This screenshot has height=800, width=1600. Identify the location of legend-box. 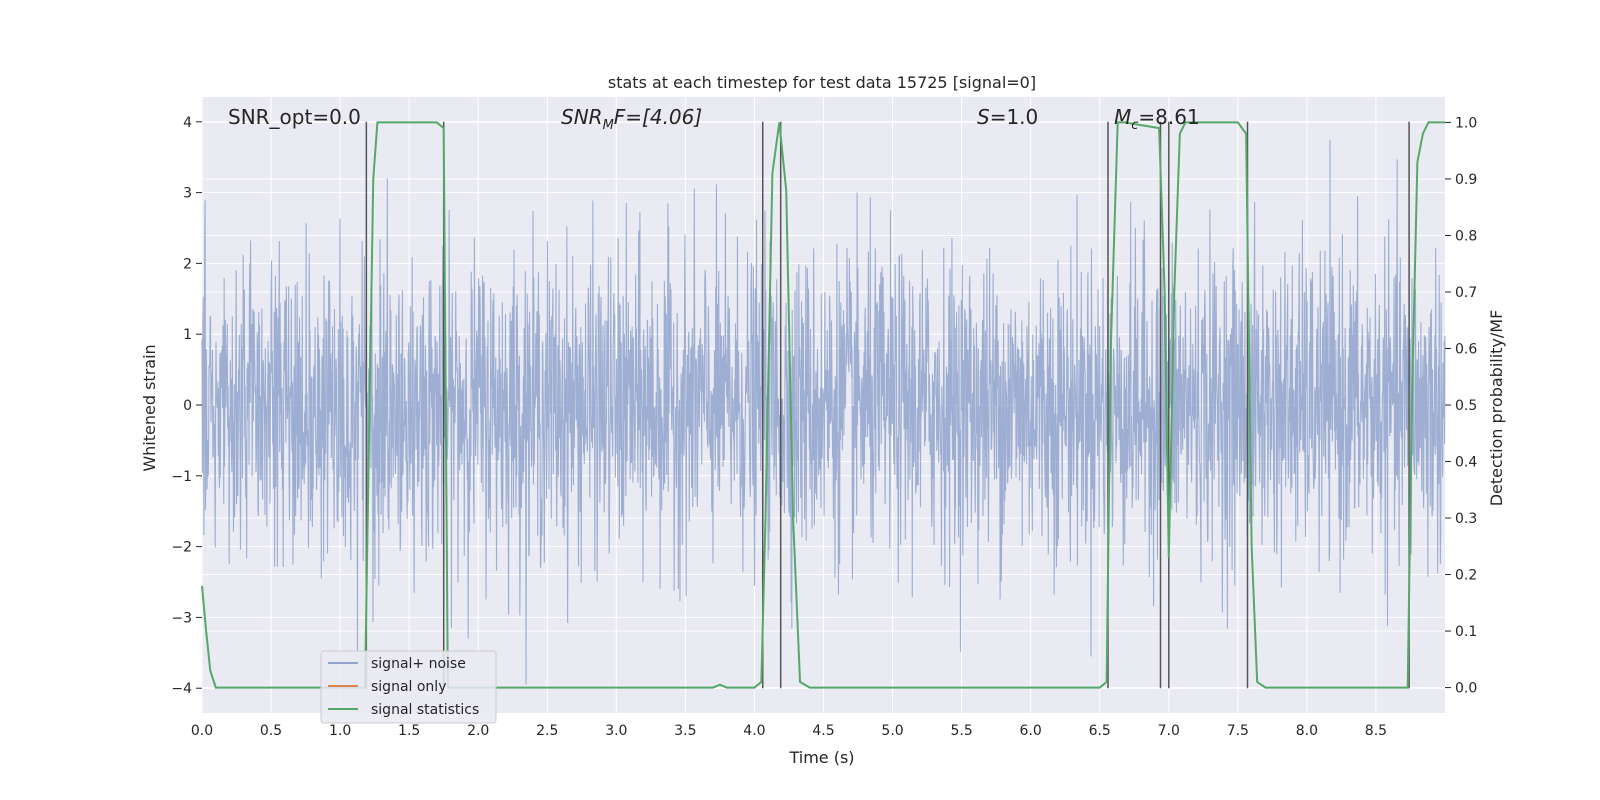
(408, 687).